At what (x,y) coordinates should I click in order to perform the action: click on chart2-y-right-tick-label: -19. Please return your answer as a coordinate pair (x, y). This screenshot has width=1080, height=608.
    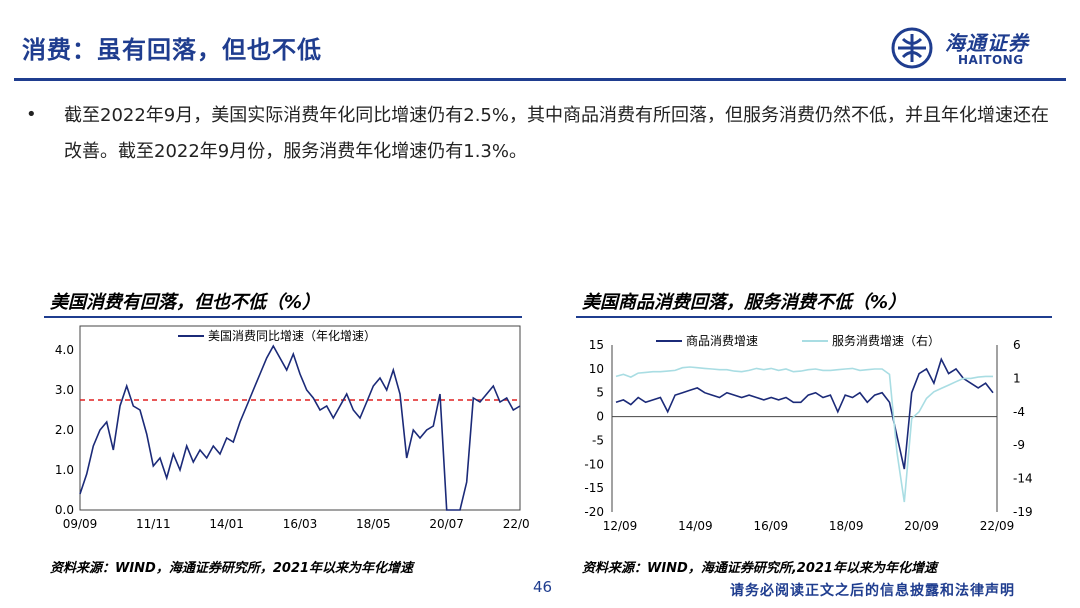
    Looking at the image, I should click on (1023, 512).